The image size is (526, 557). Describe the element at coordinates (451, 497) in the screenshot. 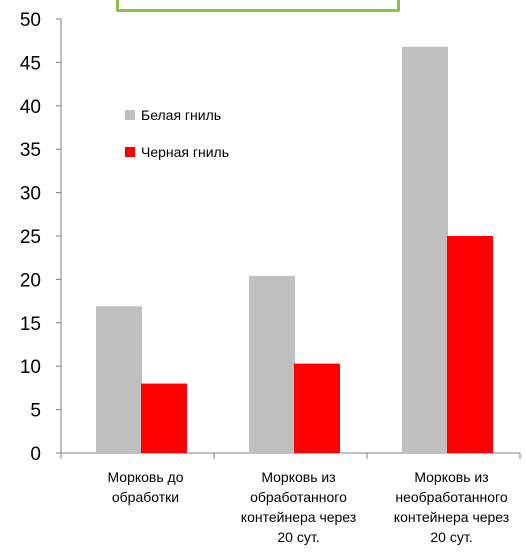

I see `x-category-label: необработанного` at that location.